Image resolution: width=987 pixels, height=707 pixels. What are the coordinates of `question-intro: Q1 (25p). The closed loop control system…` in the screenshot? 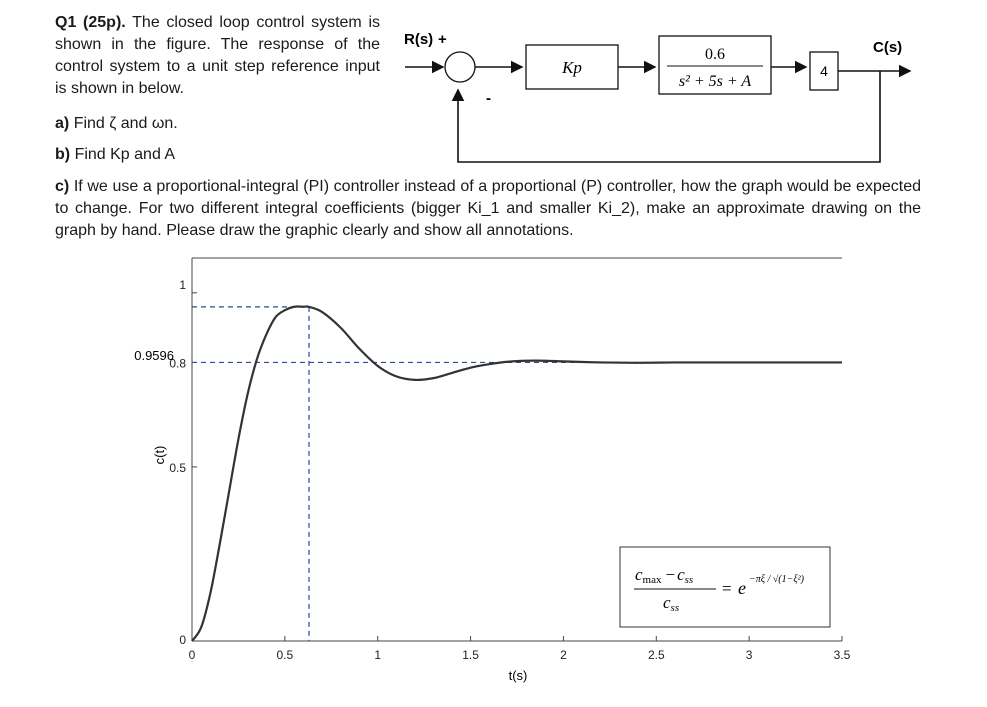 It's located at (217, 56).